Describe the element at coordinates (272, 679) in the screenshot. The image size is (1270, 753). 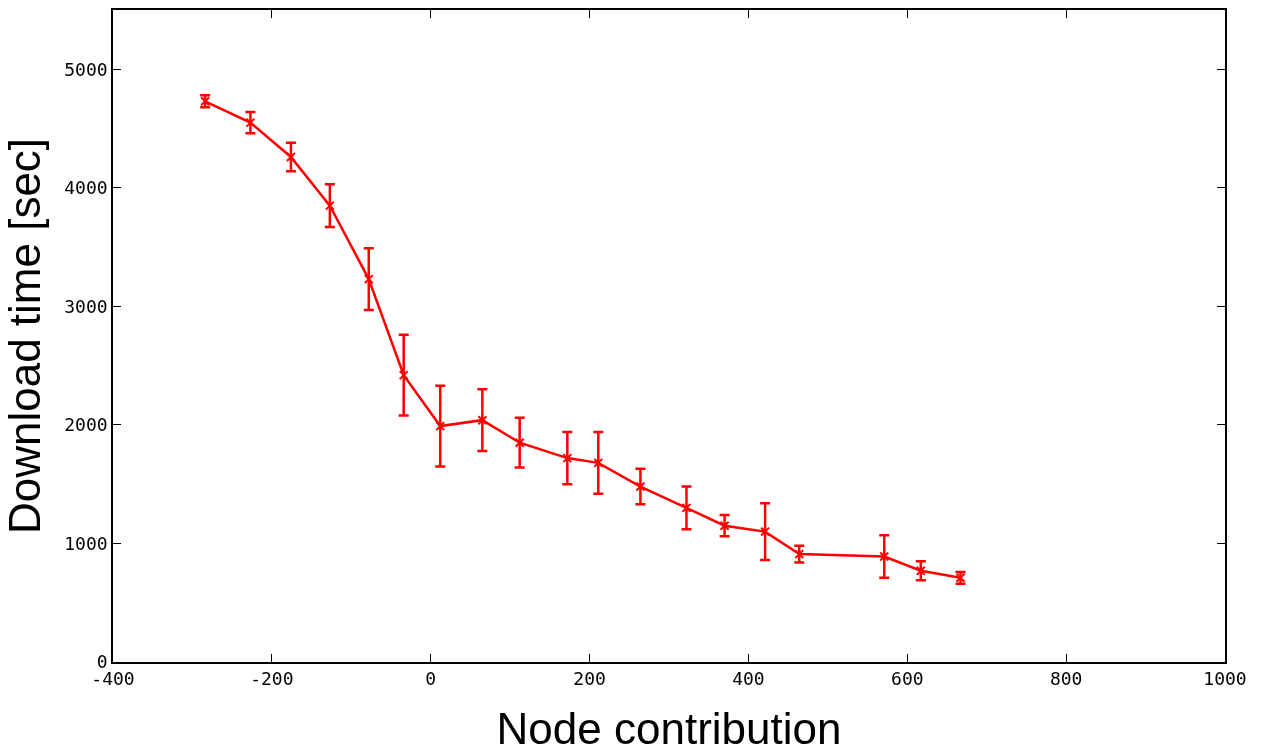
I see `x-tick-label: -200` at that location.